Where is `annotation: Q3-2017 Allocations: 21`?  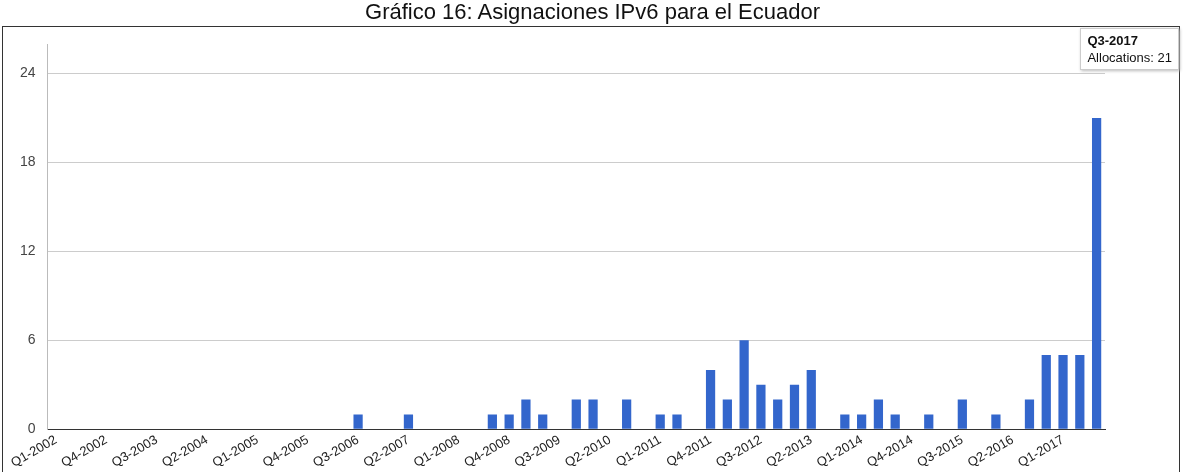 annotation: Q3-2017 Allocations: 21 is located at coordinates (1129, 49).